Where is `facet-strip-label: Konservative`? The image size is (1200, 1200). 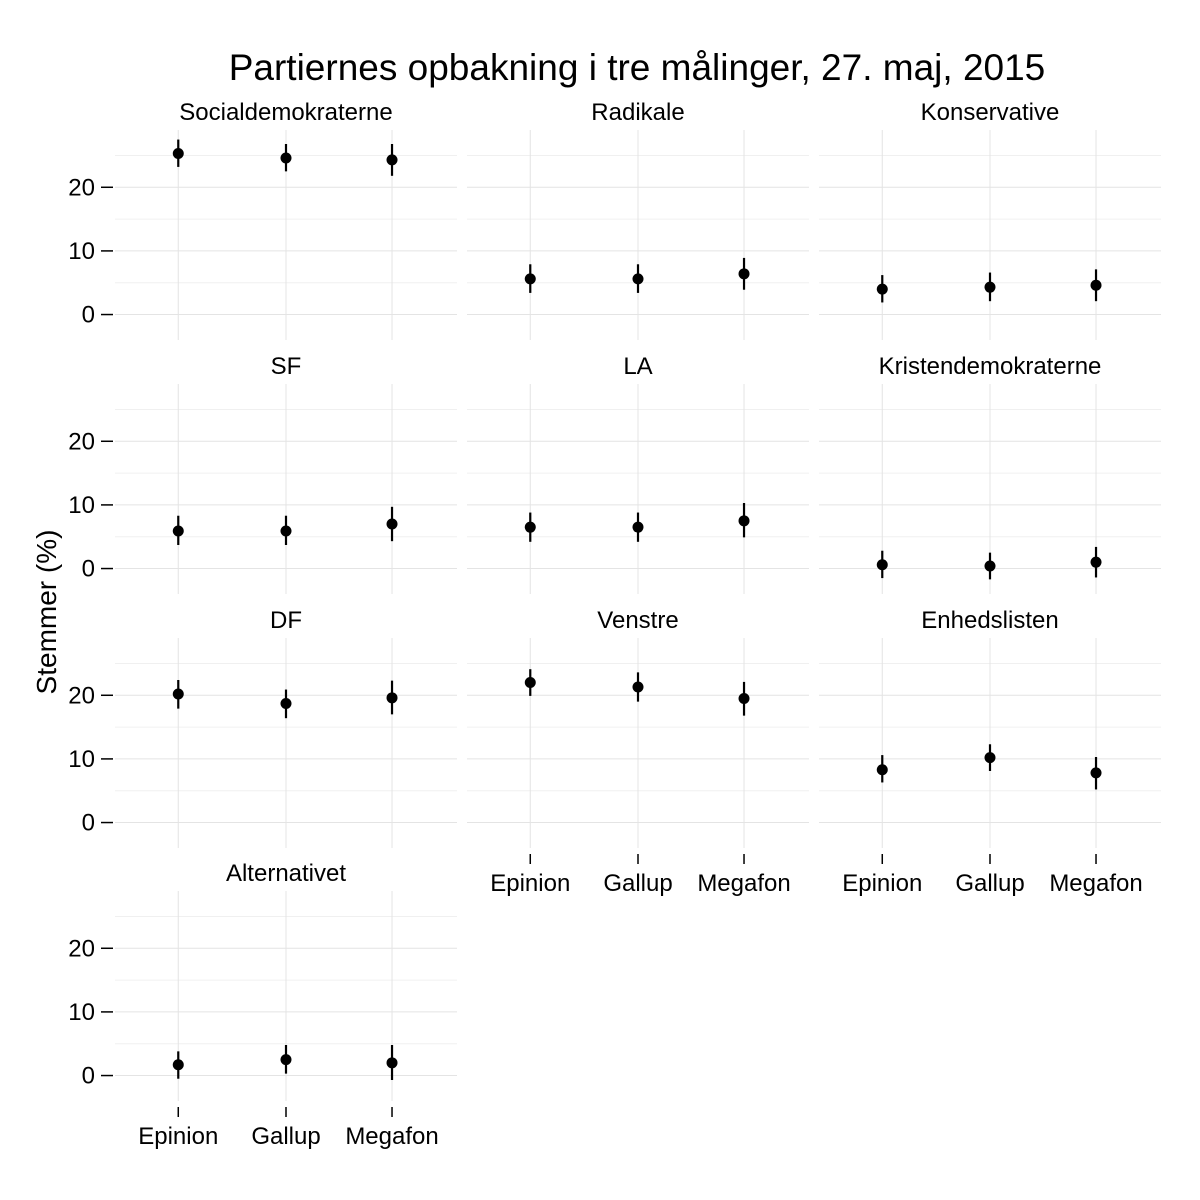
facet-strip-label: Konservative is located at coordinates (990, 112).